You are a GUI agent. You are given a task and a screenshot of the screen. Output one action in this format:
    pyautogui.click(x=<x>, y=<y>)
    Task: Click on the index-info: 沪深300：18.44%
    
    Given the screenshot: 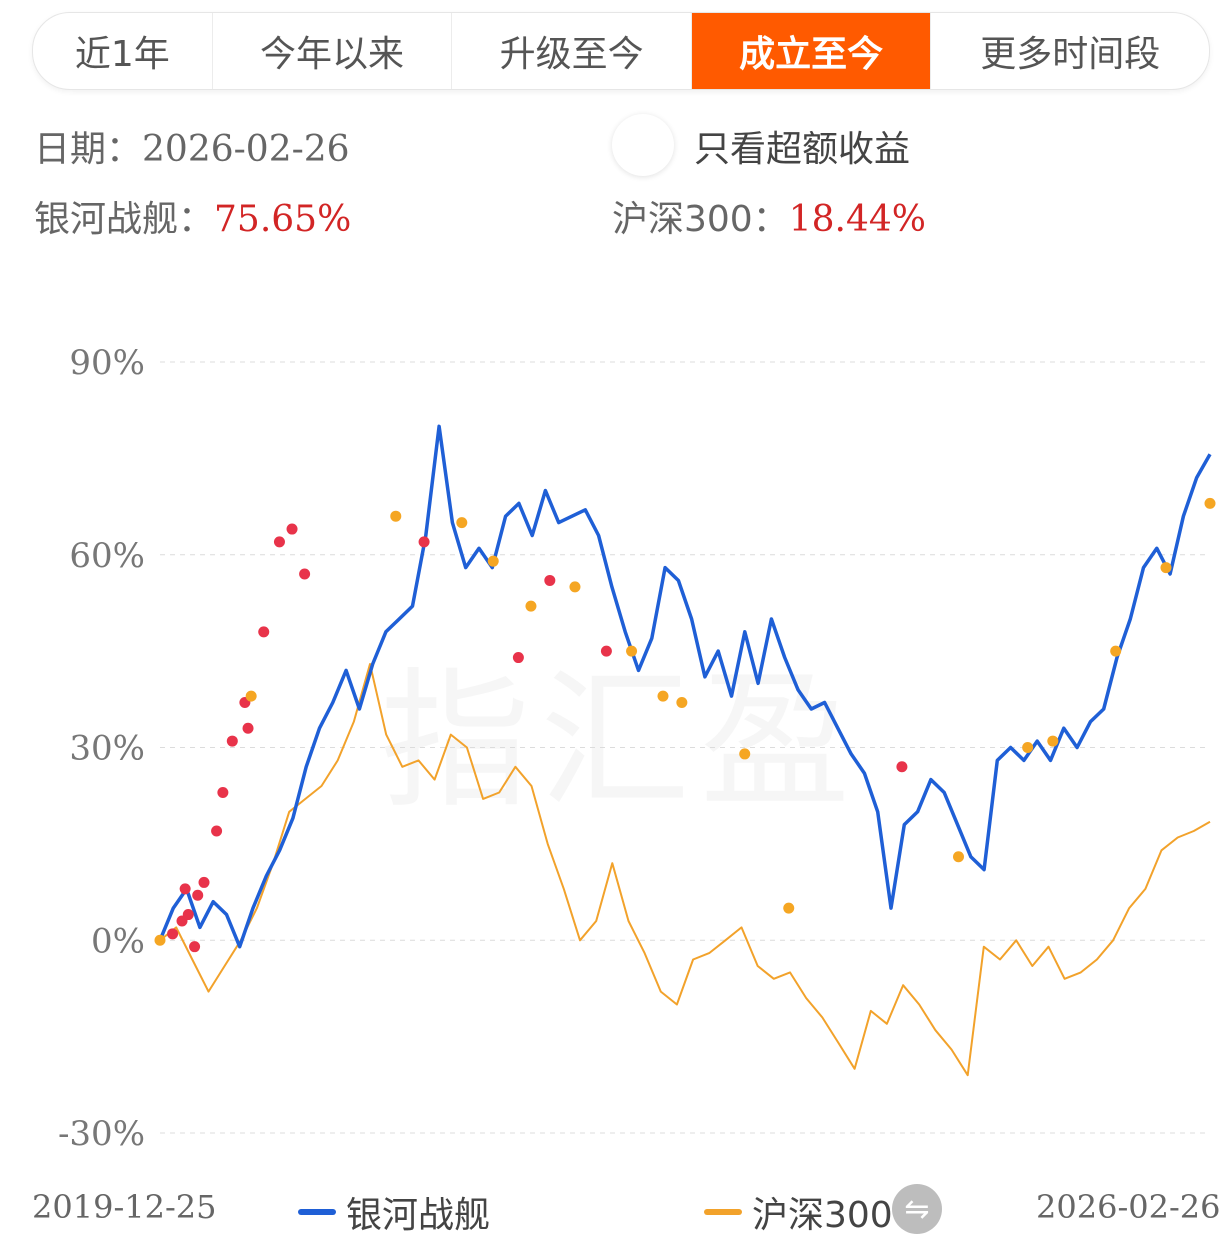 What is the action you would take?
    pyautogui.click(x=769, y=216)
    